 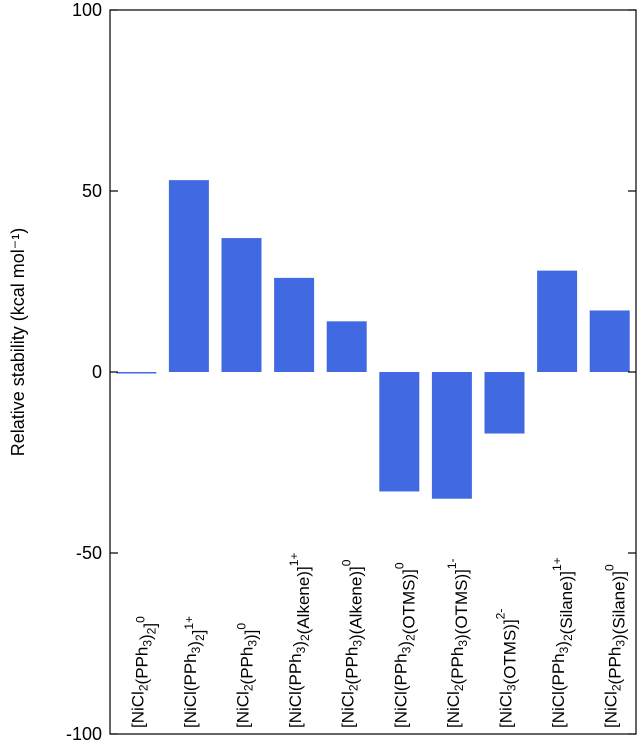 What do you see at coordinates (92, 191) in the screenshot?
I see `y-tick-label: 50` at bounding box center [92, 191].